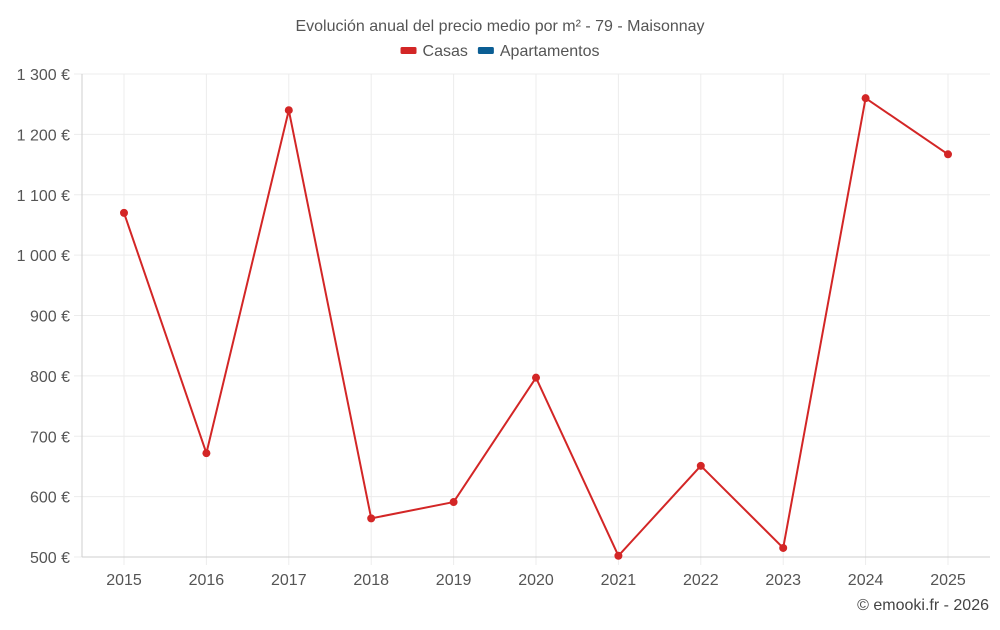 This screenshot has height=630, width=1000. I want to click on x-tick-label: 2020, so click(536, 580).